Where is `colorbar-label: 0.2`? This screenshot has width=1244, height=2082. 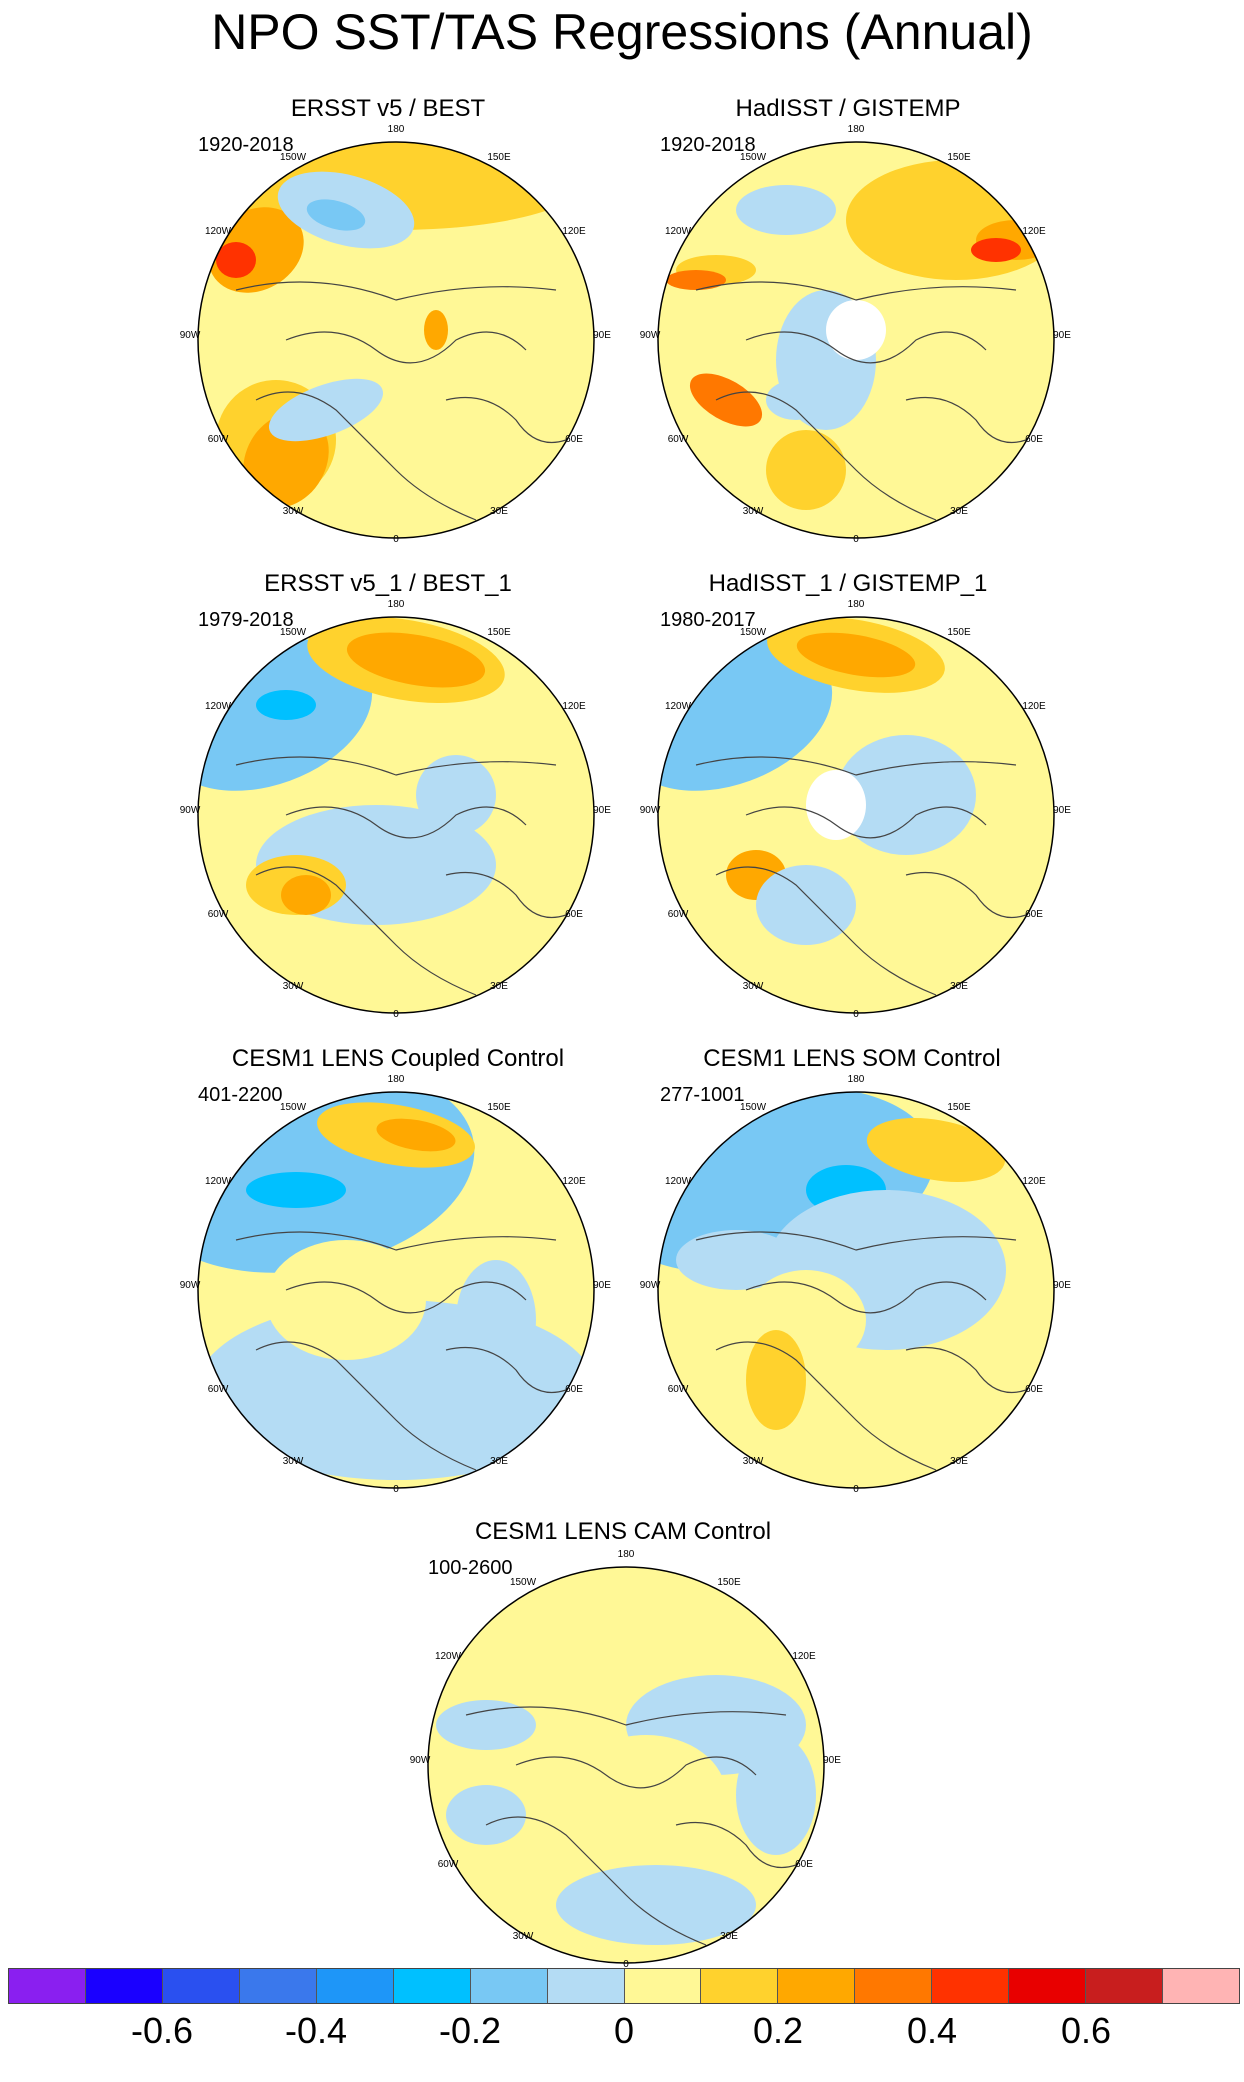
colorbar-label: 0.2 is located at coordinates (778, 2030).